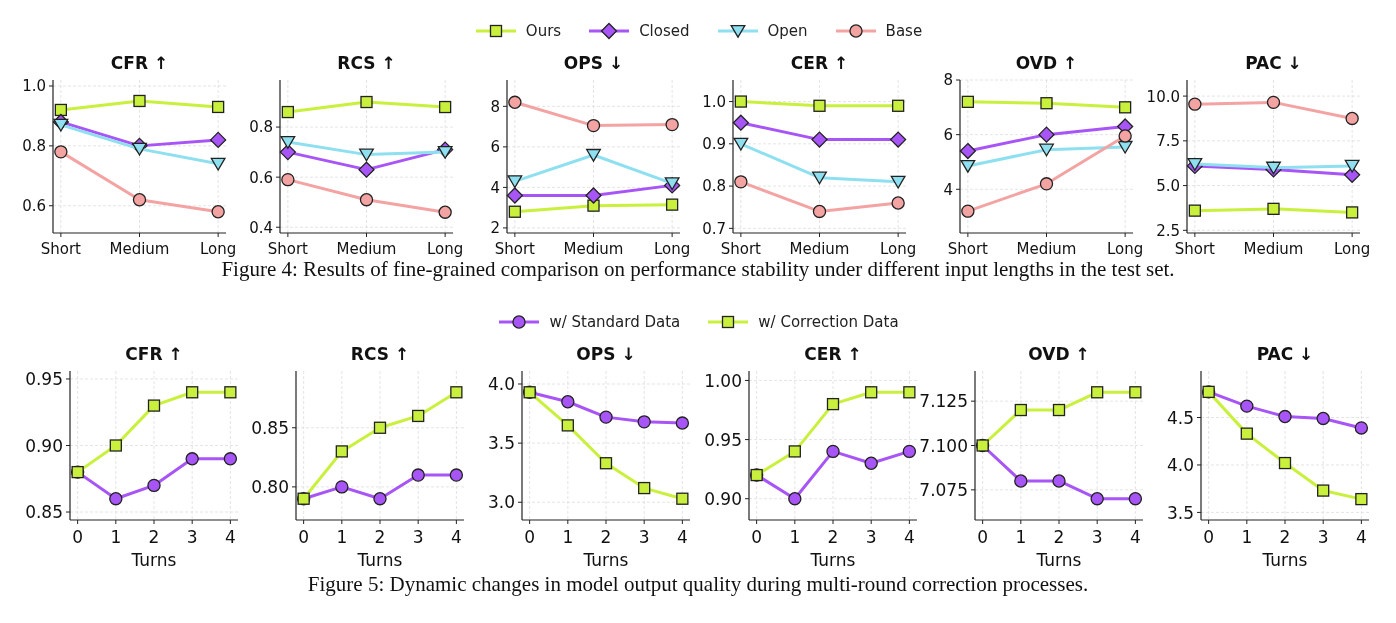  What do you see at coordinates (828, 322) in the screenshot?
I see `legend-label: w/ Correction Data` at bounding box center [828, 322].